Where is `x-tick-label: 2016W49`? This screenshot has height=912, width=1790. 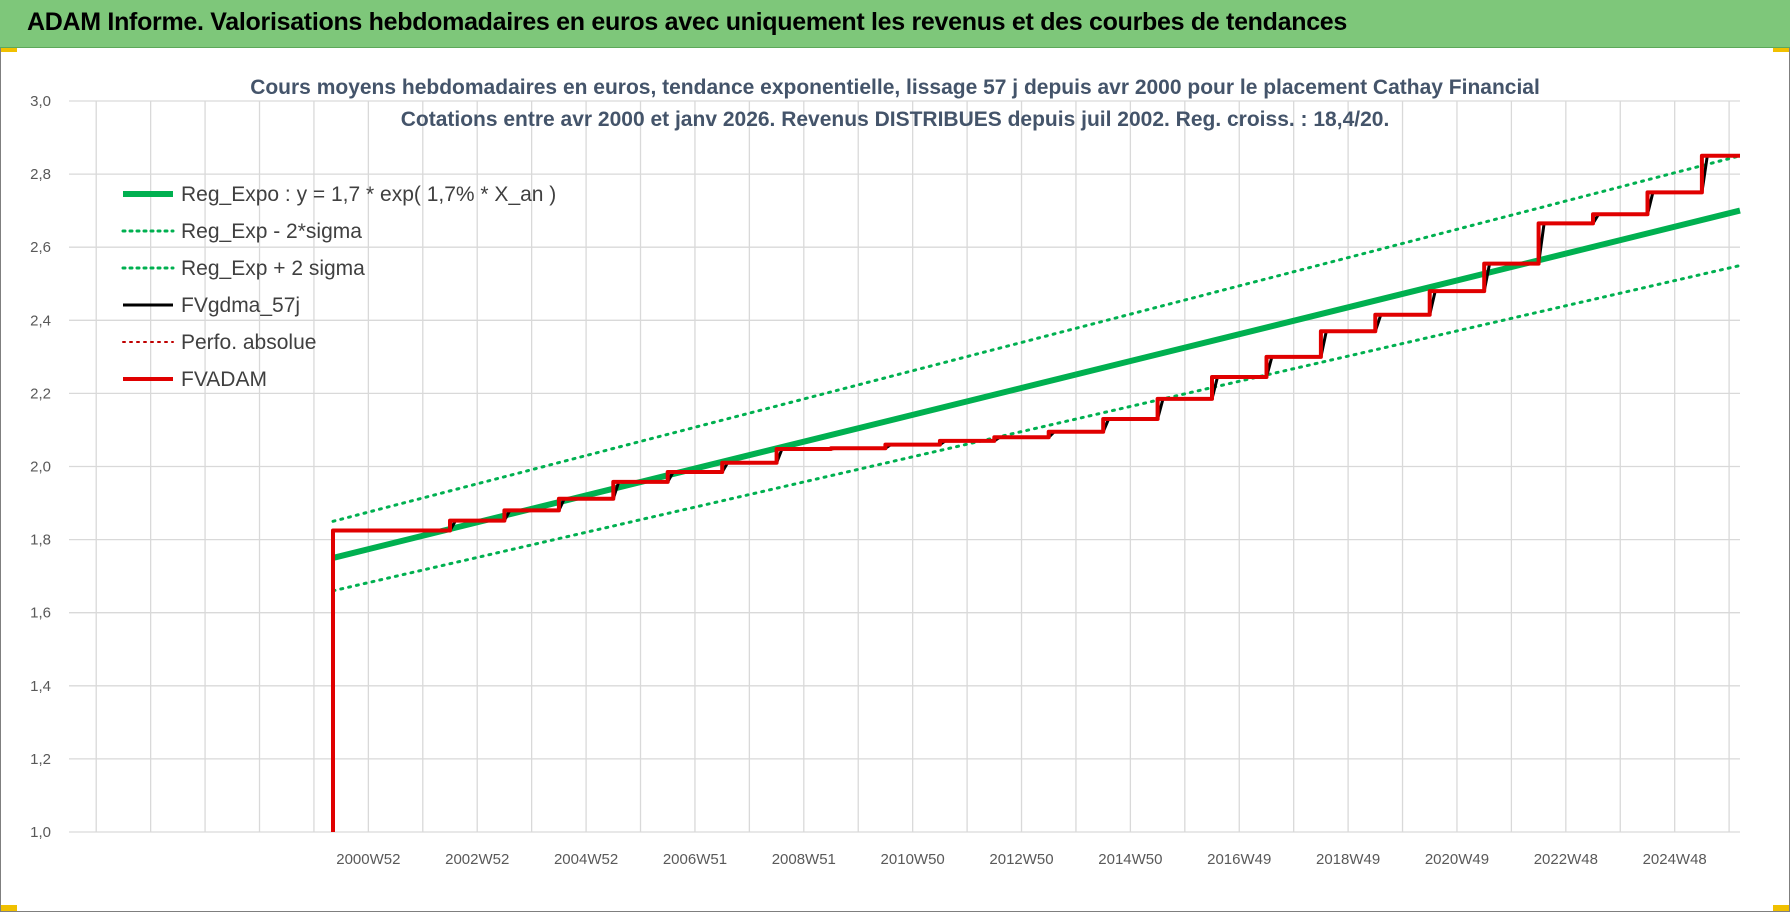
x-tick-label: 2016W49 is located at coordinates (1239, 859).